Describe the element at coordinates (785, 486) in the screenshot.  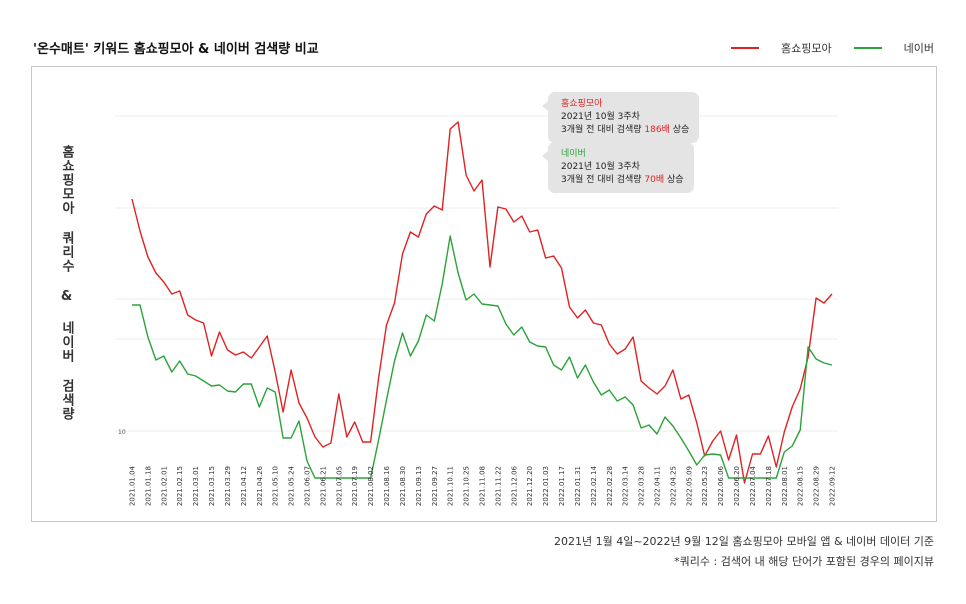
I see `x-tick-label: 2022.08.01` at that location.